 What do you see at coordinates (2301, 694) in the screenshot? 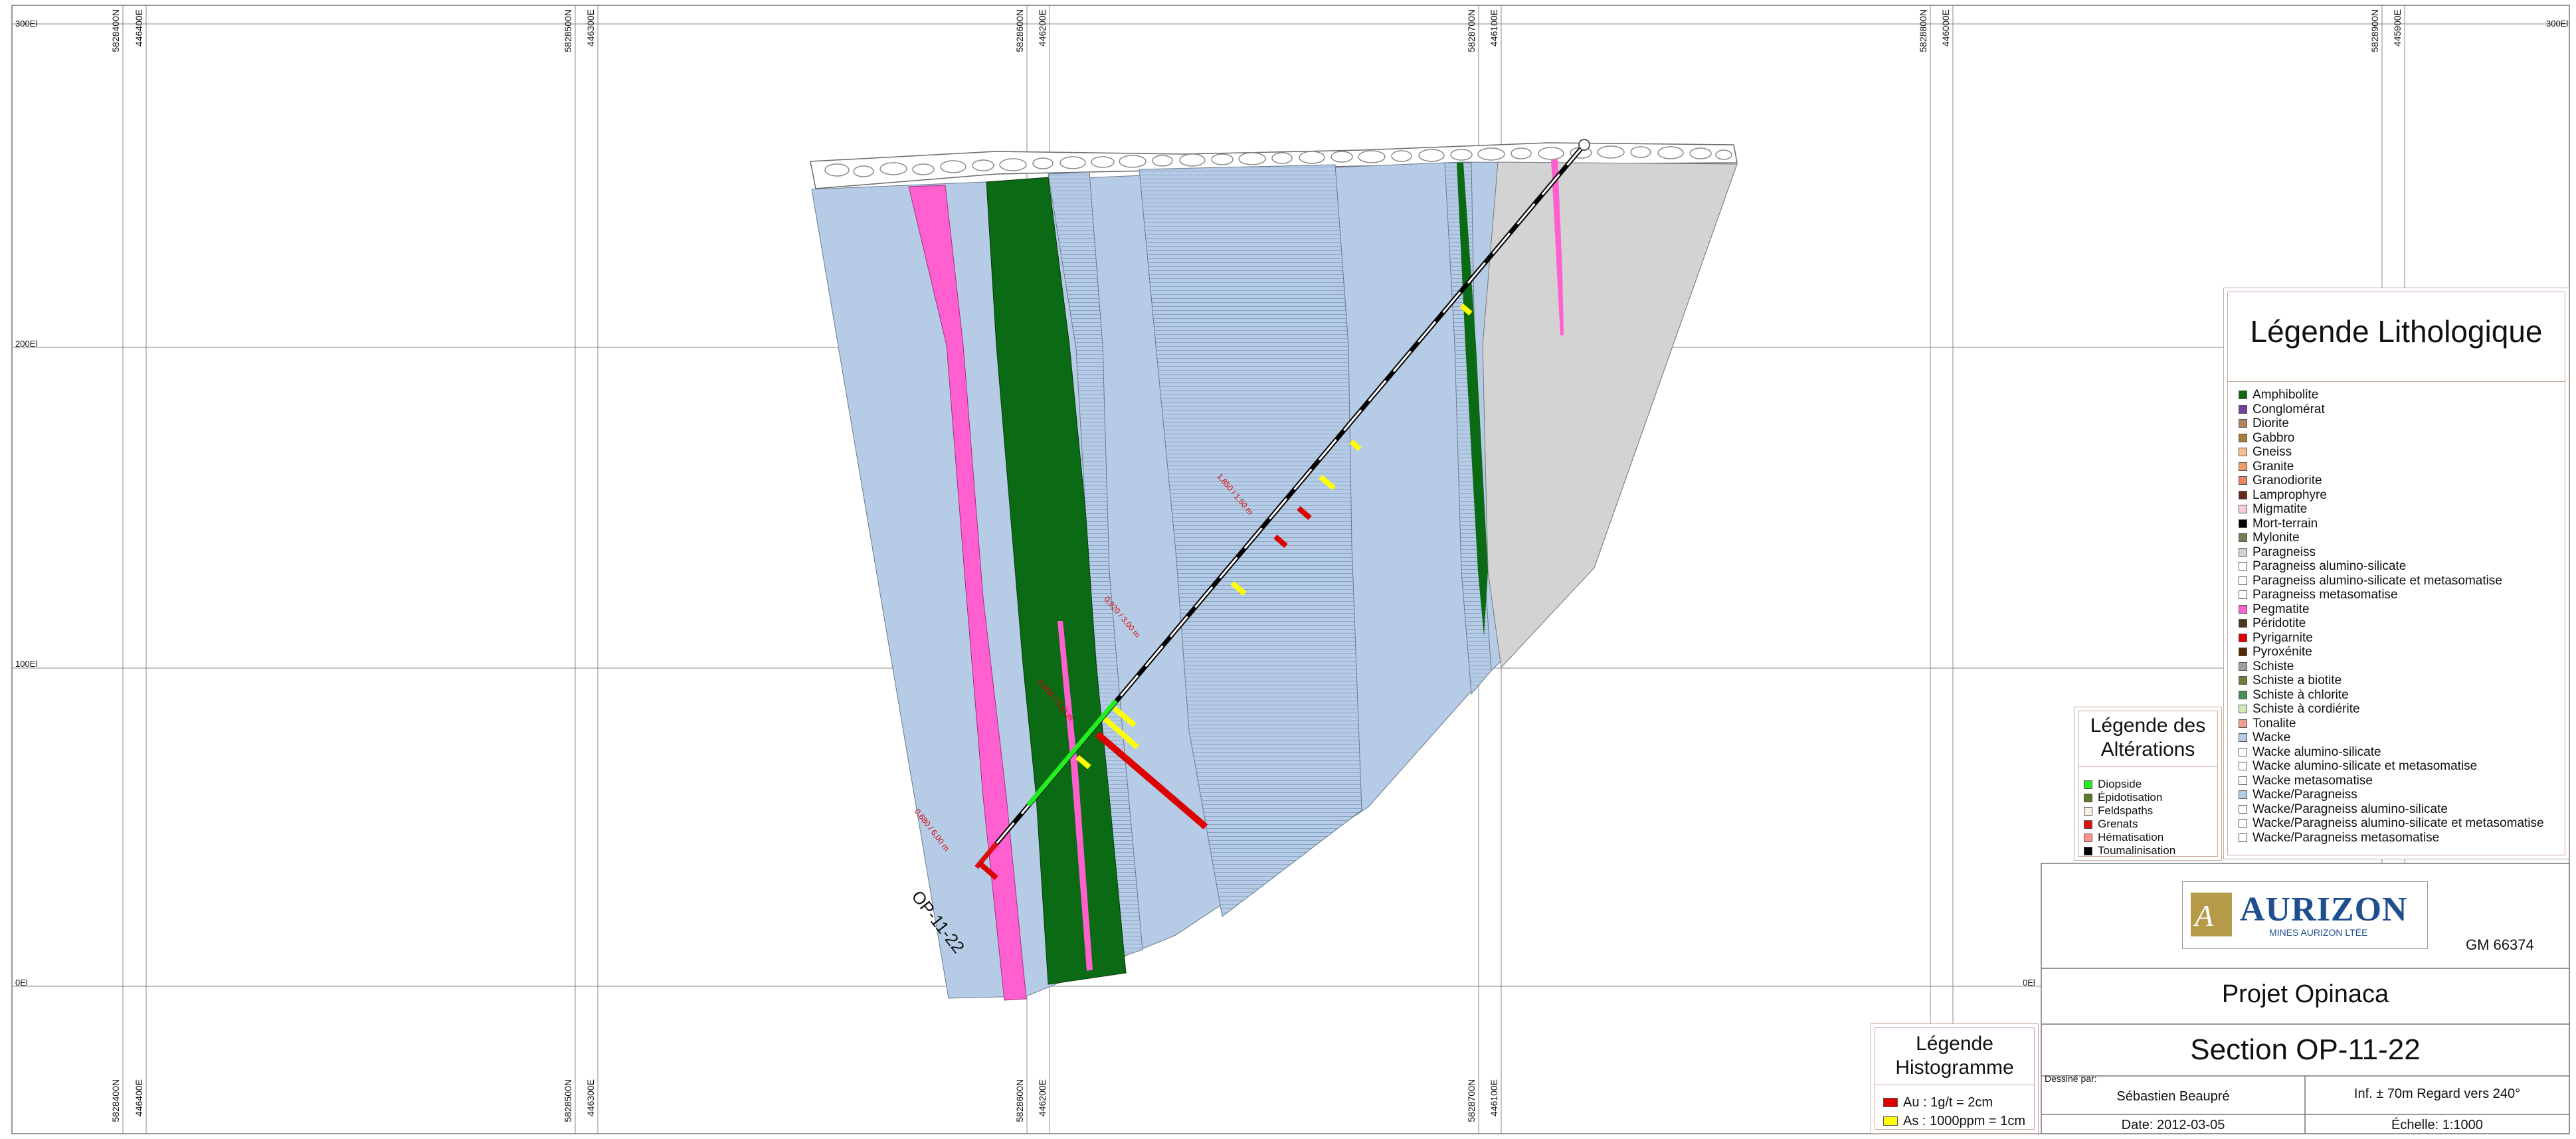
I see `legend-label: Schiste à chlorite` at bounding box center [2301, 694].